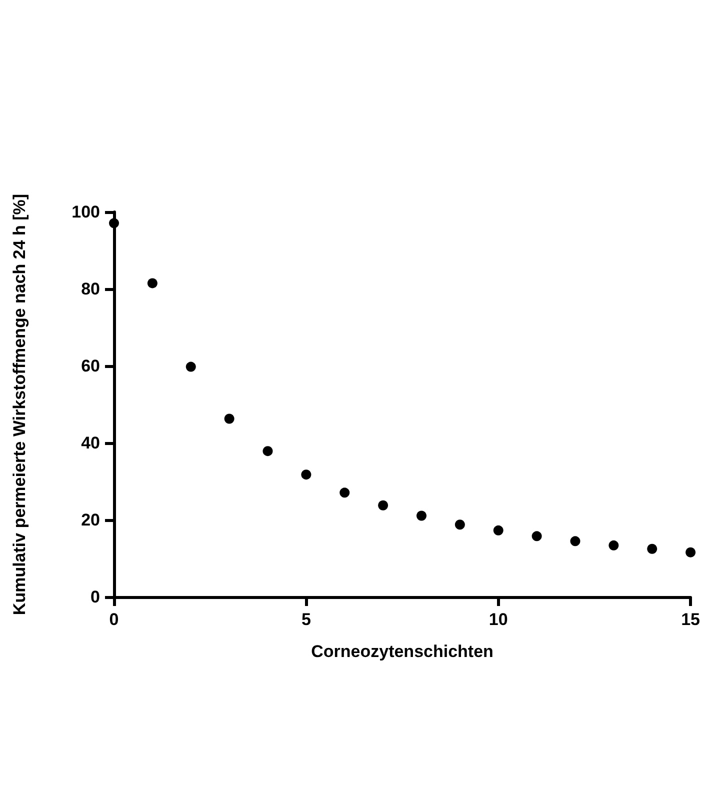  What do you see at coordinates (90, 289) in the screenshot?
I see `y-tick-label: 80` at bounding box center [90, 289].